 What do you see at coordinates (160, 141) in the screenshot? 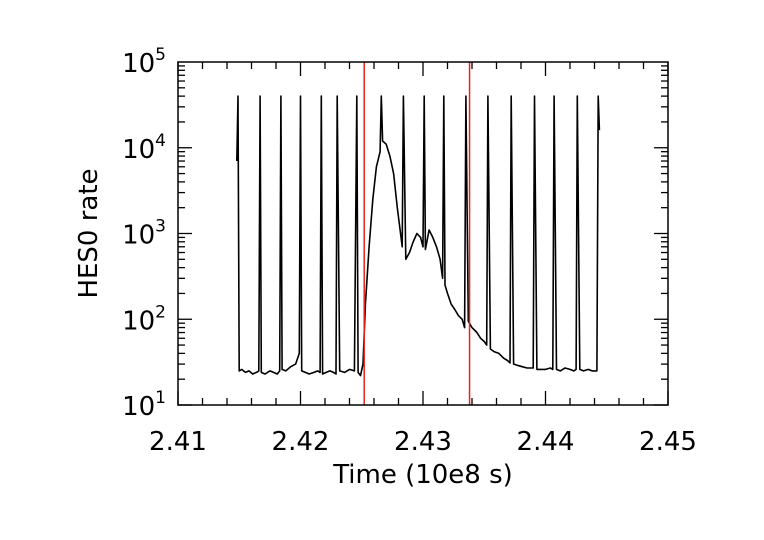
I see `y-tick-exponent: 4` at bounding box center [160, 141].